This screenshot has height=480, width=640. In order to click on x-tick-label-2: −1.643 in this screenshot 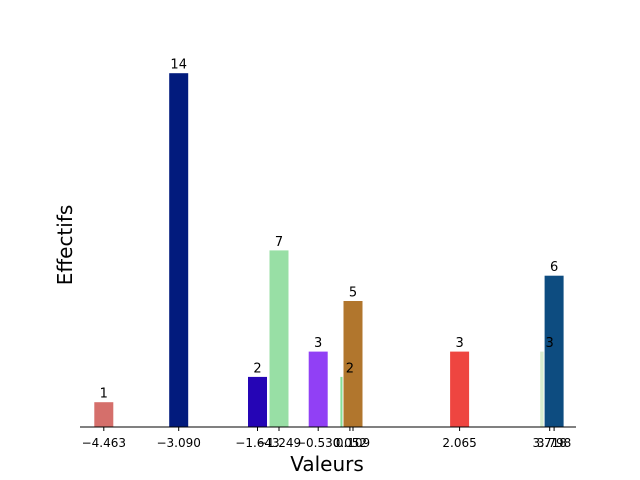, I will do `click(257, 443)`.